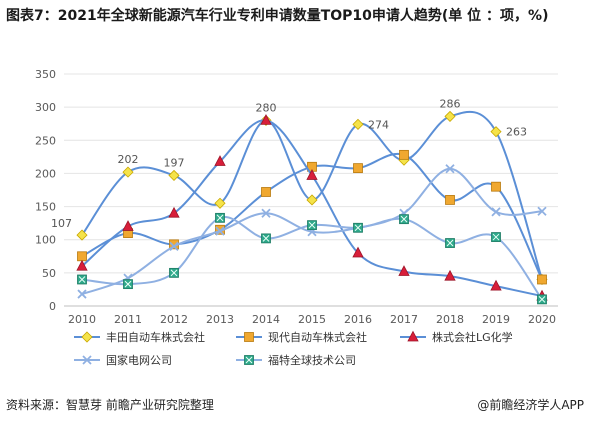  I want to click on x-tick-label: 2015, so click(312, 319).